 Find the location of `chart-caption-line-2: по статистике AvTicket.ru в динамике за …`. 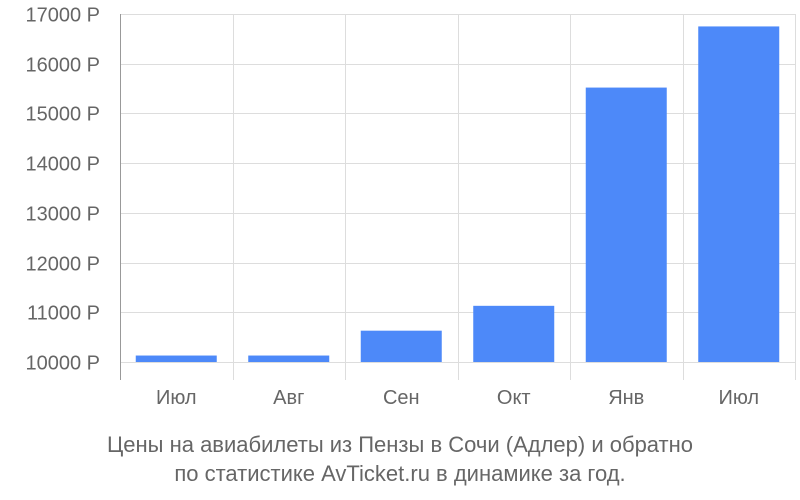

chart-caption-line-2: по статистике AvTicket.ru в динамике за … is located at coordinates (400, 473).